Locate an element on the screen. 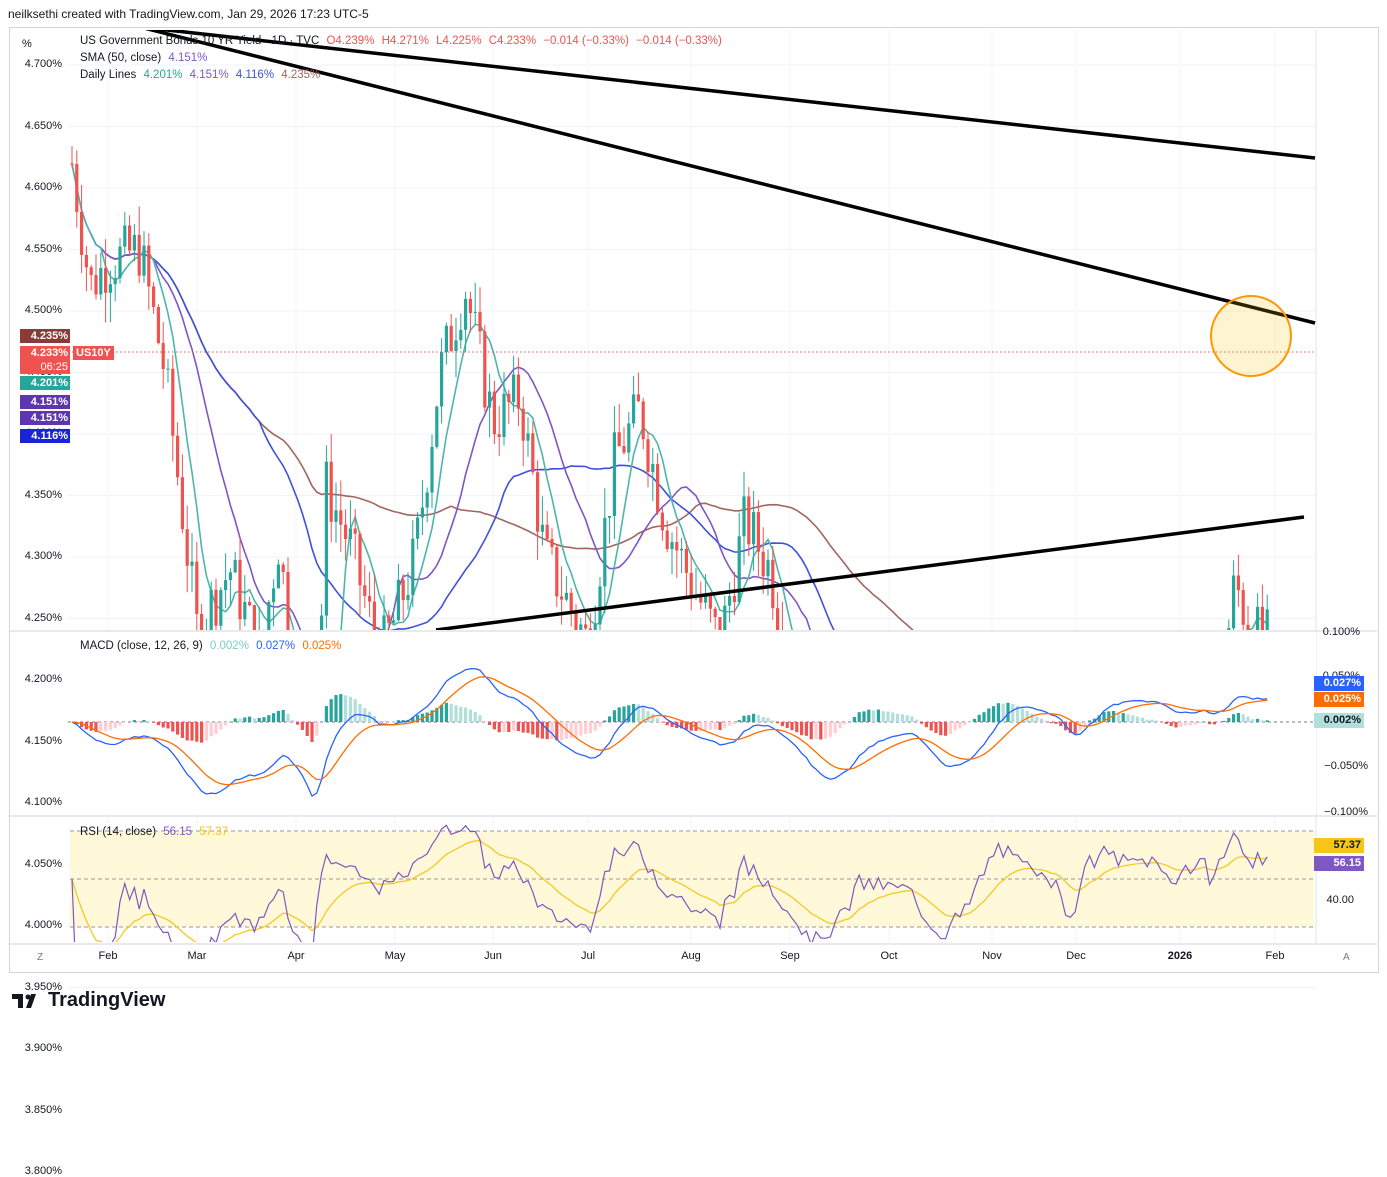  sma-legend: SMA (50, close) 4.151% is located at coordinates (145, 58).